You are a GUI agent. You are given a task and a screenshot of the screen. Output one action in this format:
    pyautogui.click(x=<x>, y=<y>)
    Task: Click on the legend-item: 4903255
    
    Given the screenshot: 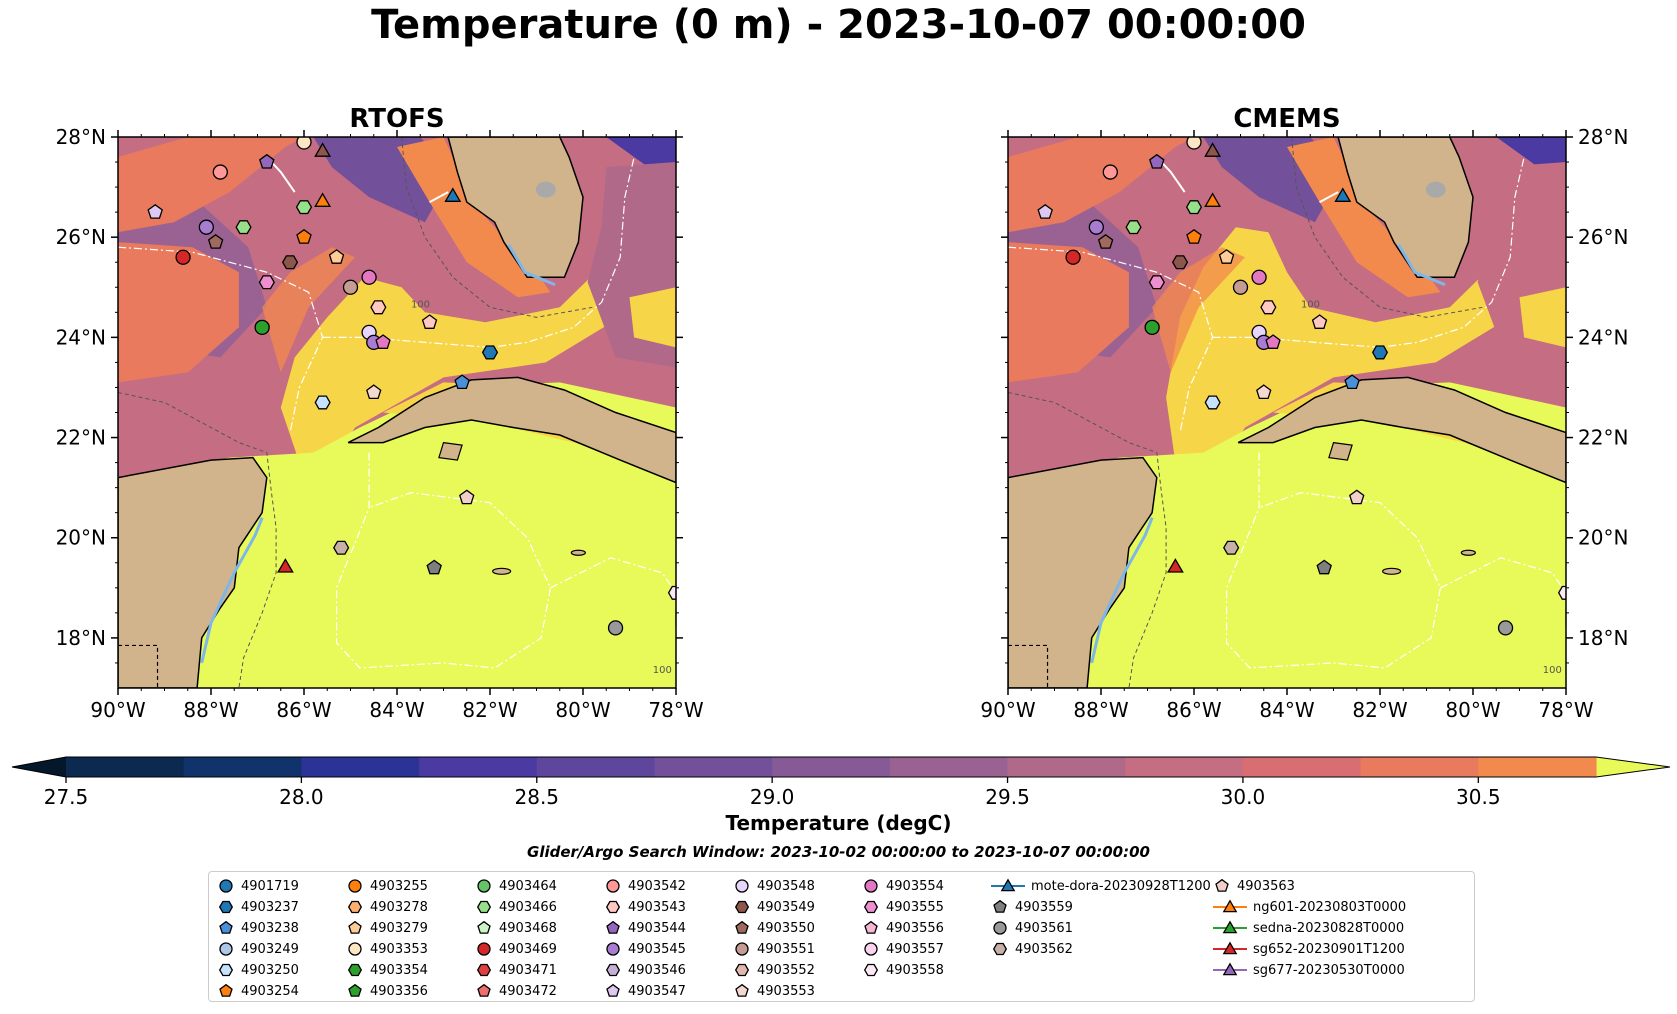 What is the action you would take?
    pyautogui.click(x=387, y=886)
    